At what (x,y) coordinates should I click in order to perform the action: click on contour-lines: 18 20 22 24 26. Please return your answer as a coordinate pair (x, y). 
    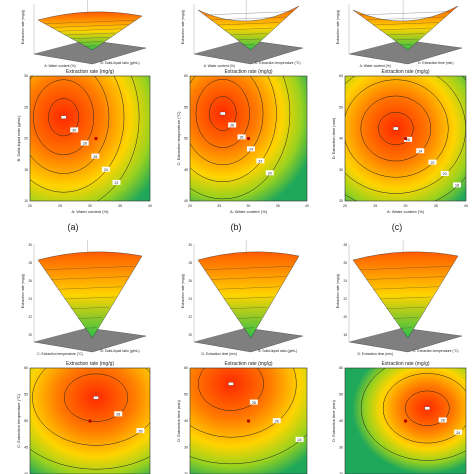
    Looking at the image, I should click on (405, 138).